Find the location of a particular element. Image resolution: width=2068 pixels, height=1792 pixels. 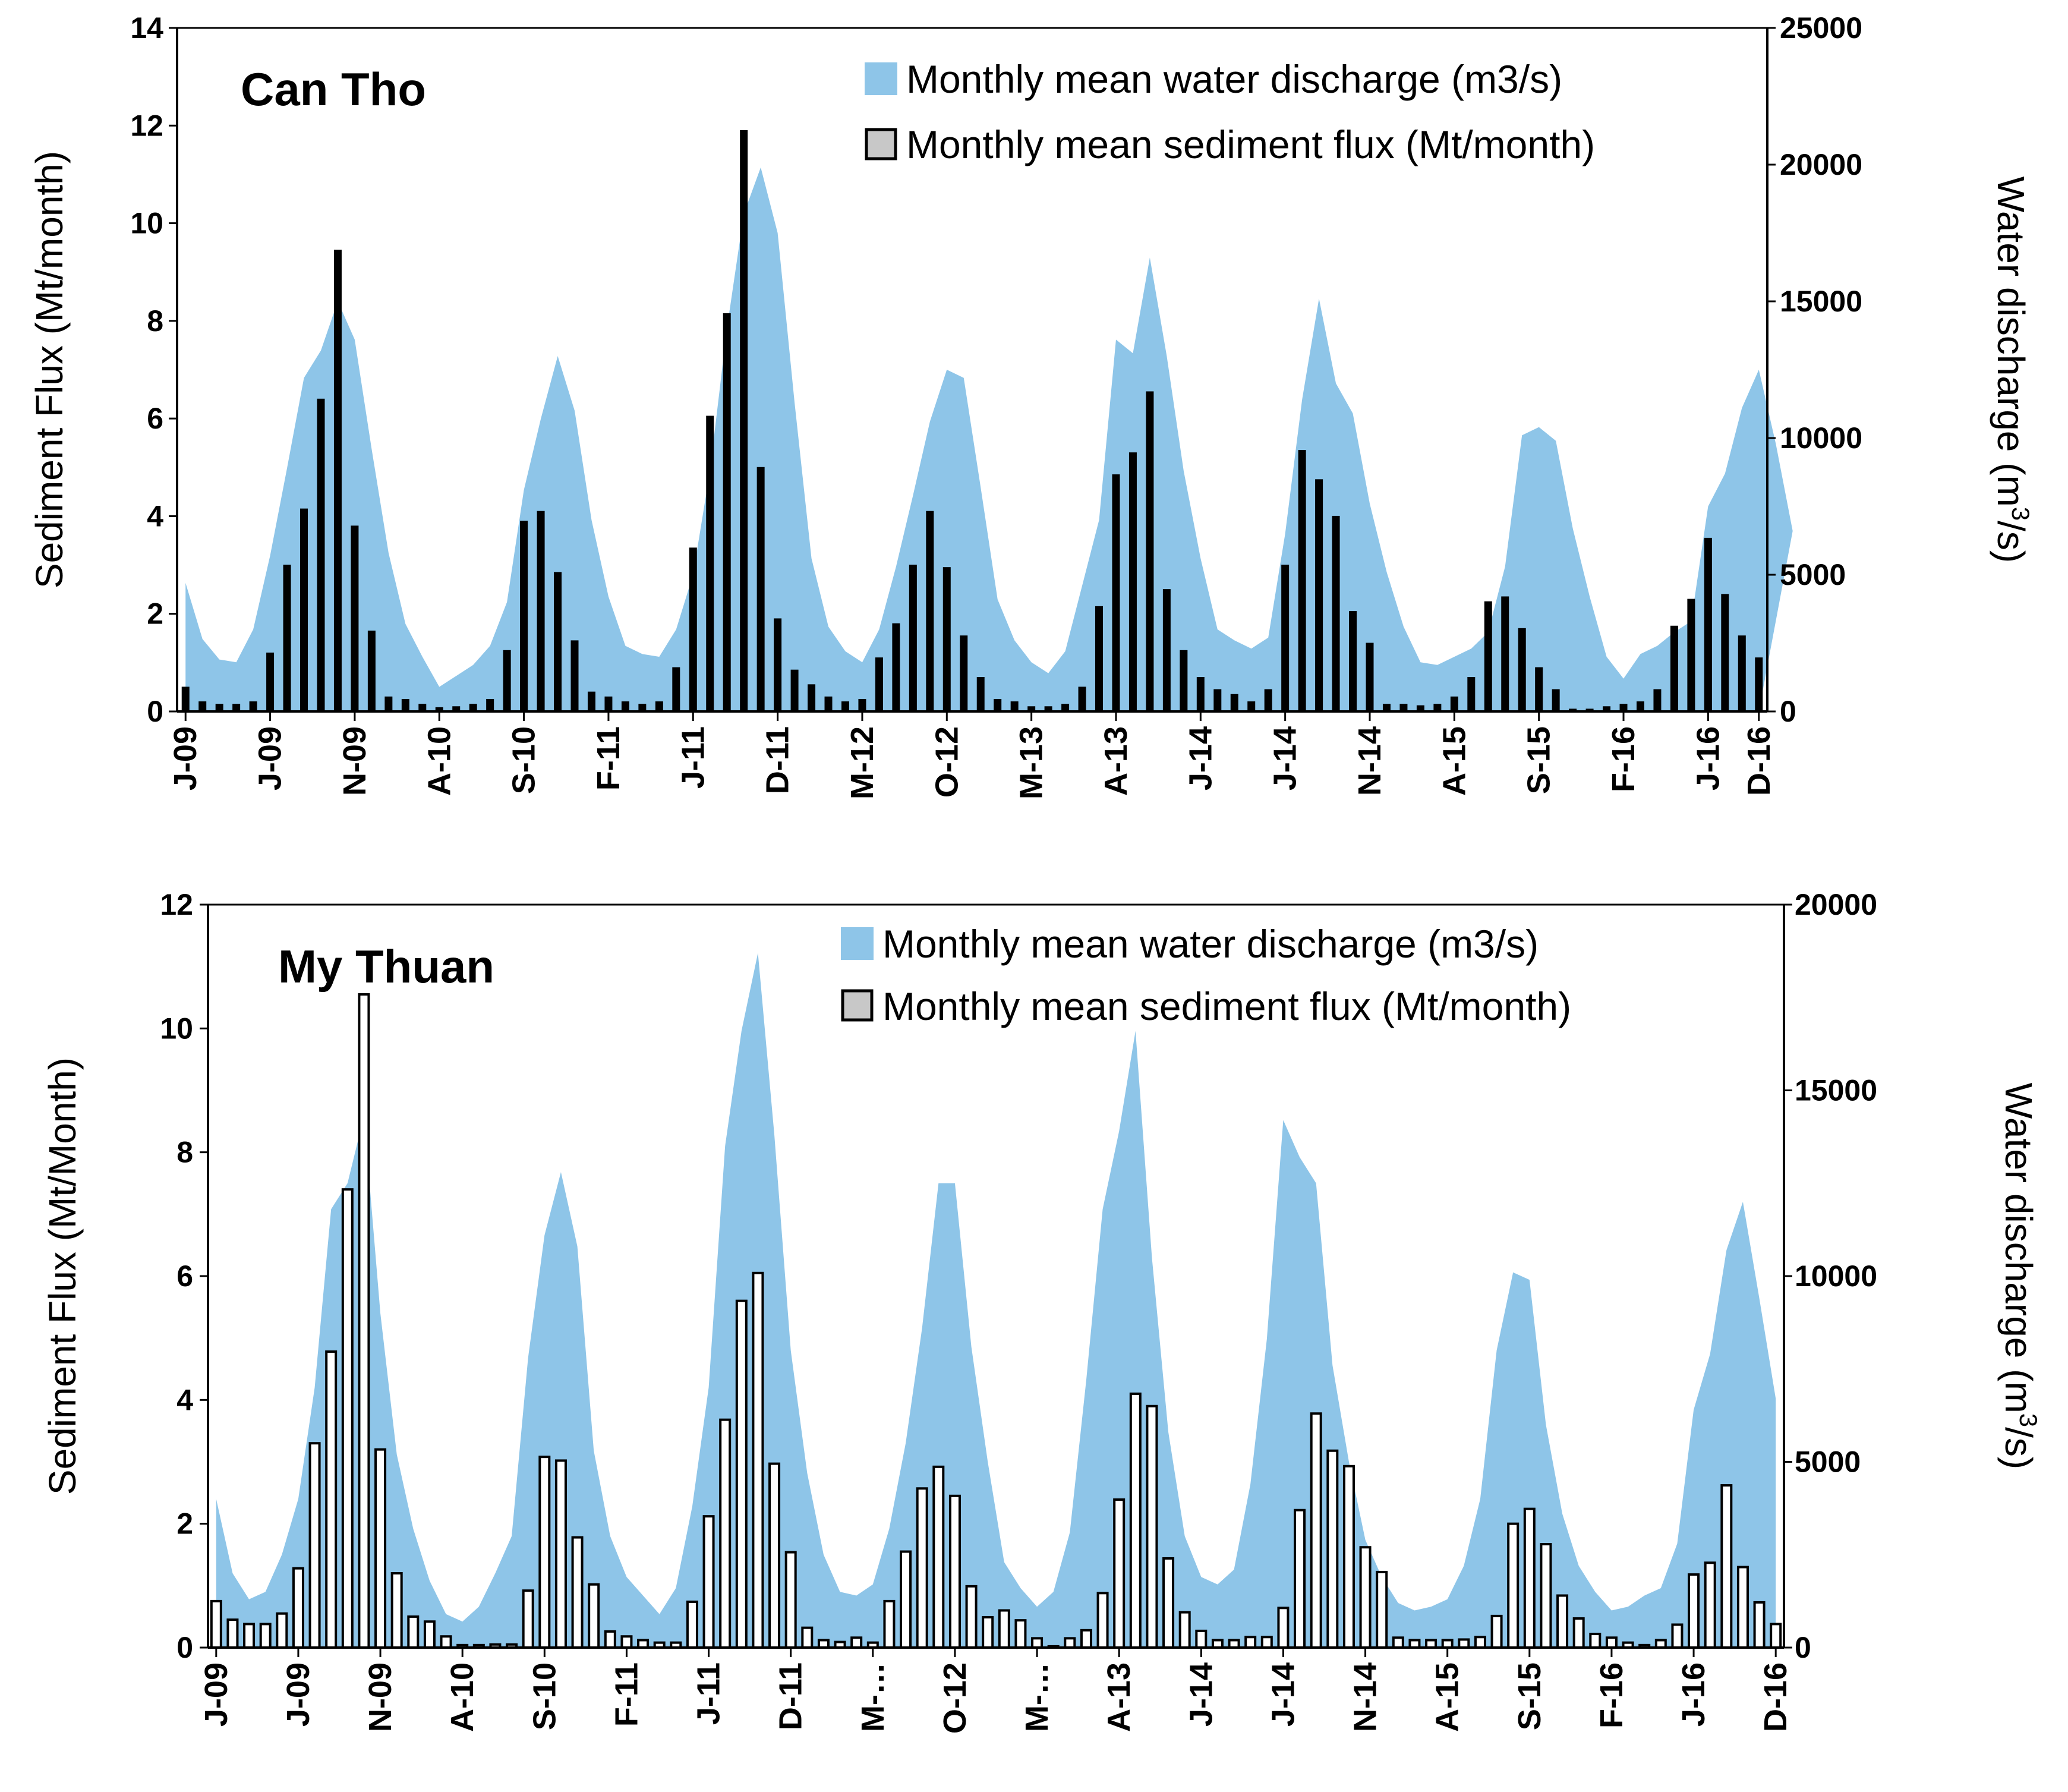

can-tho-x-tick-label: M-13 is located at coordinates (1032, 762).